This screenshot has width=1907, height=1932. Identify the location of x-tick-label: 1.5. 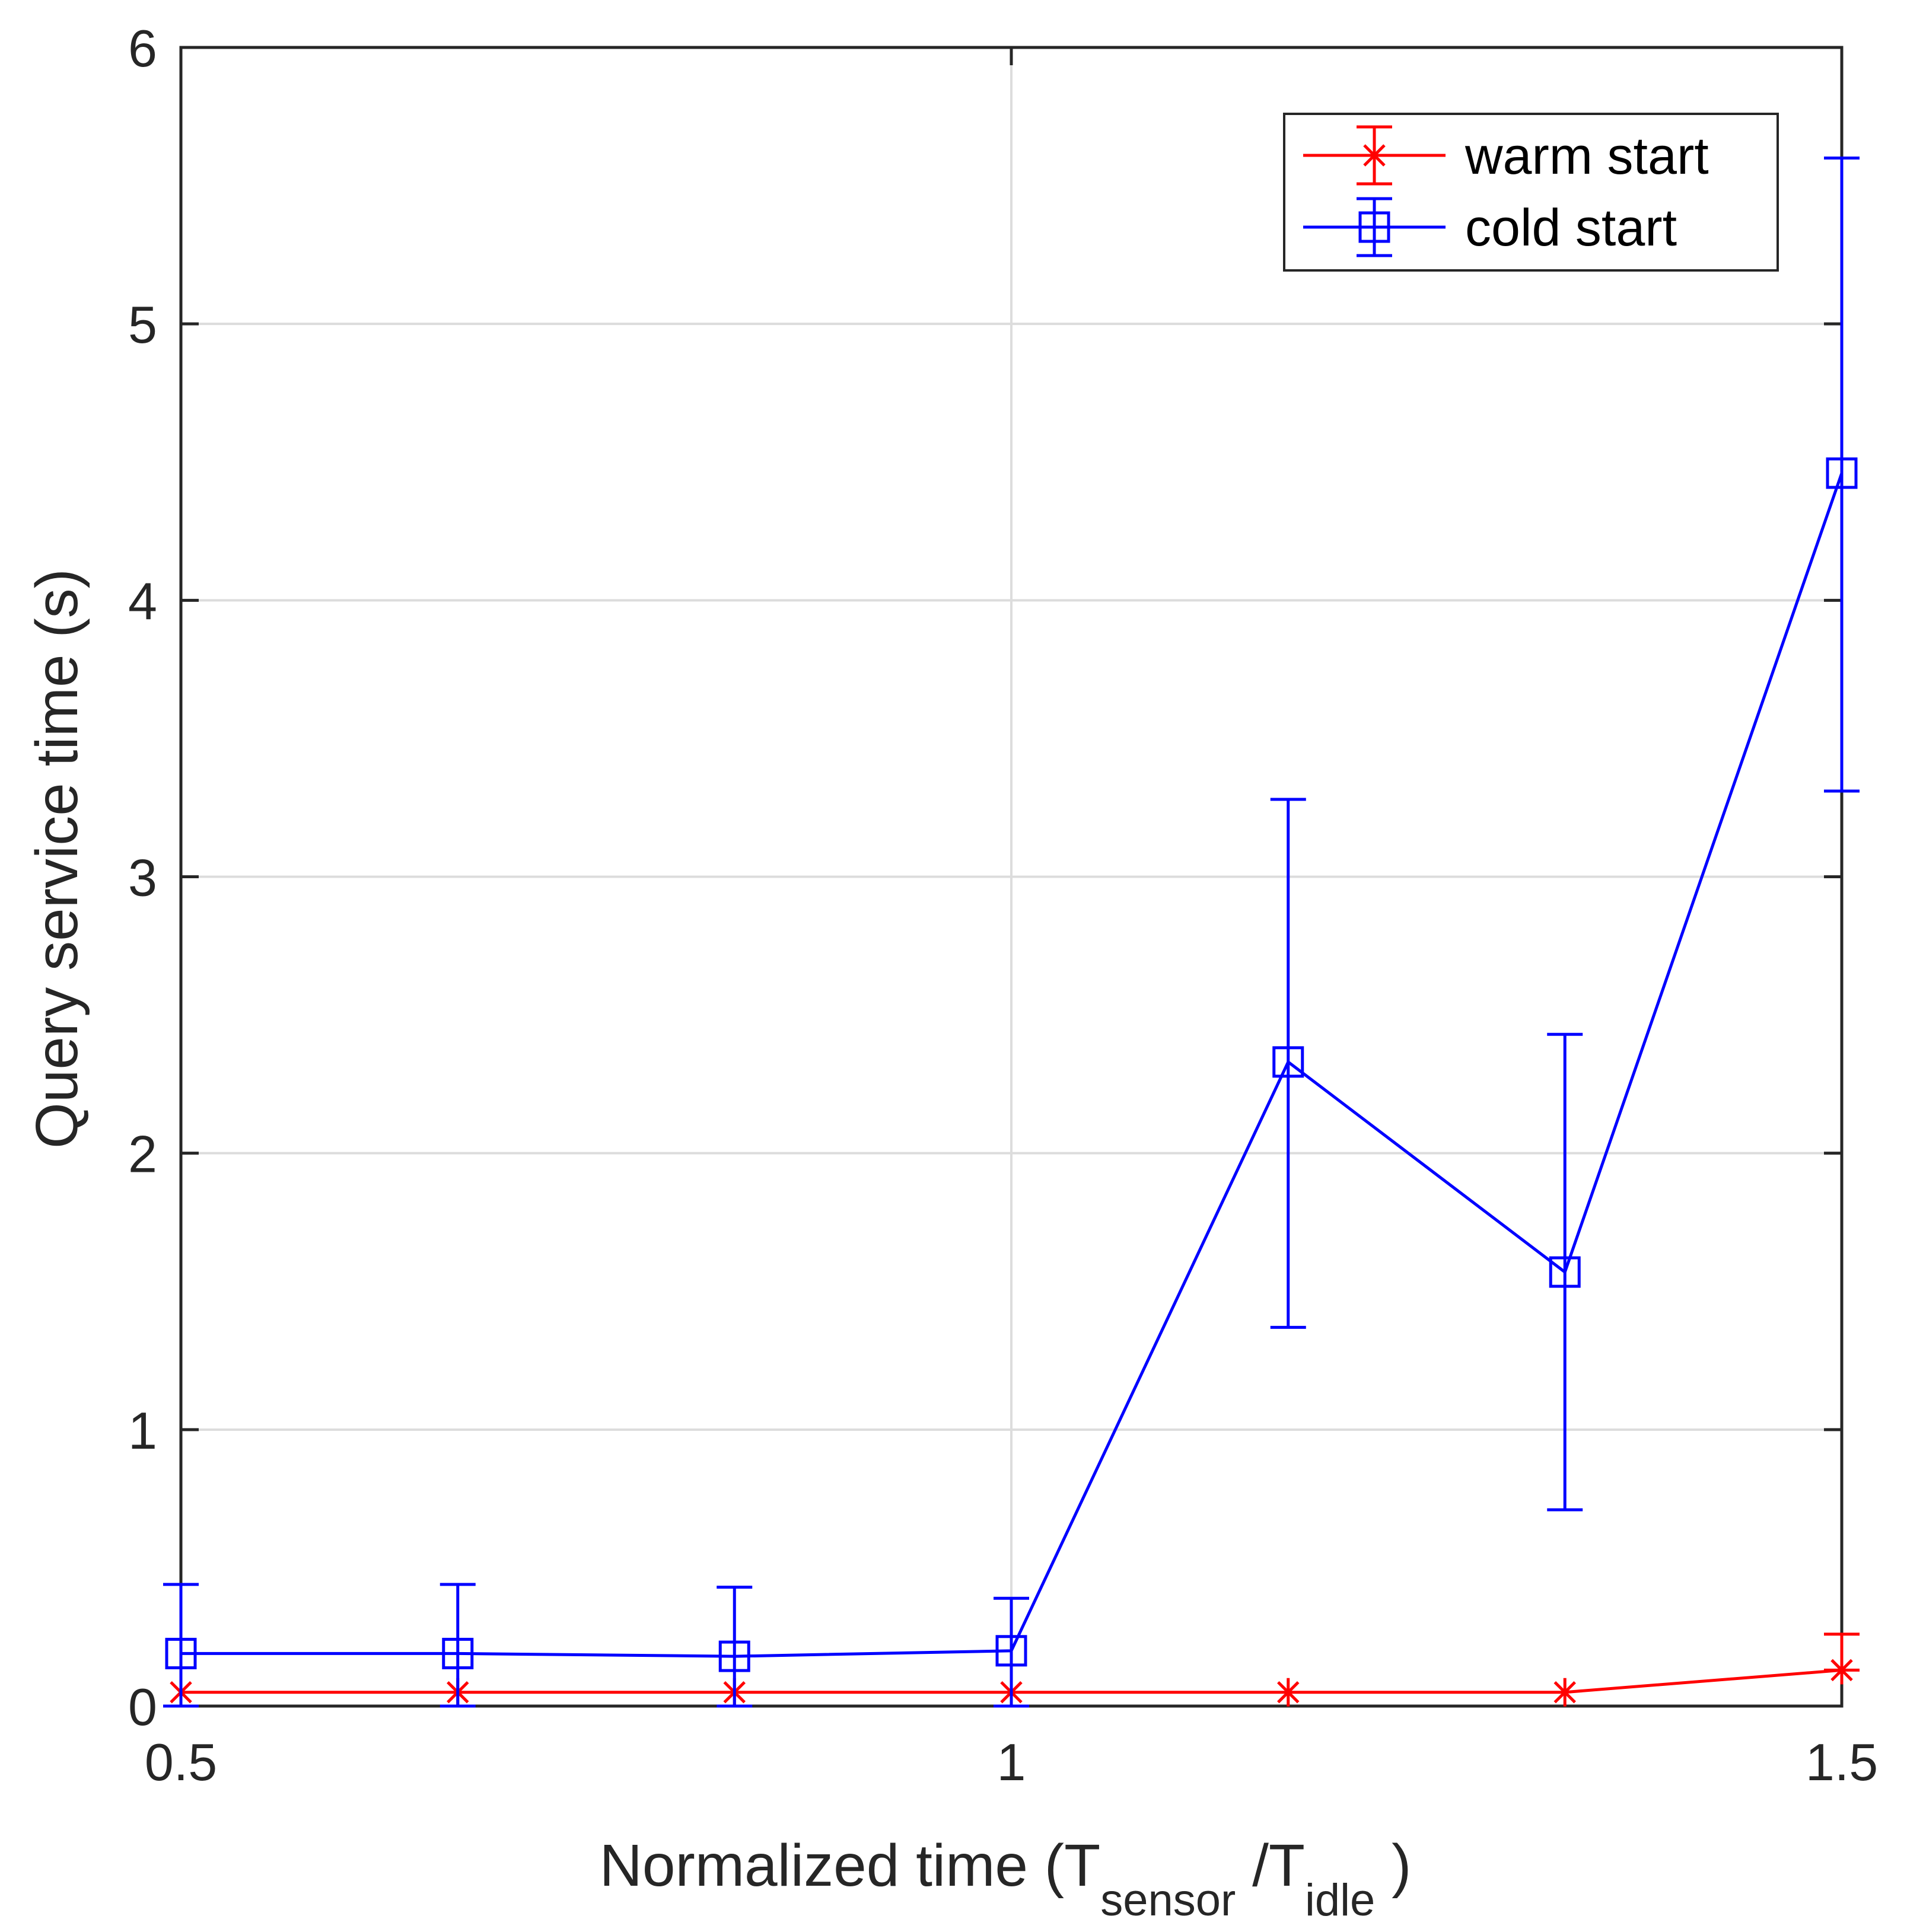
(1842, 1762).